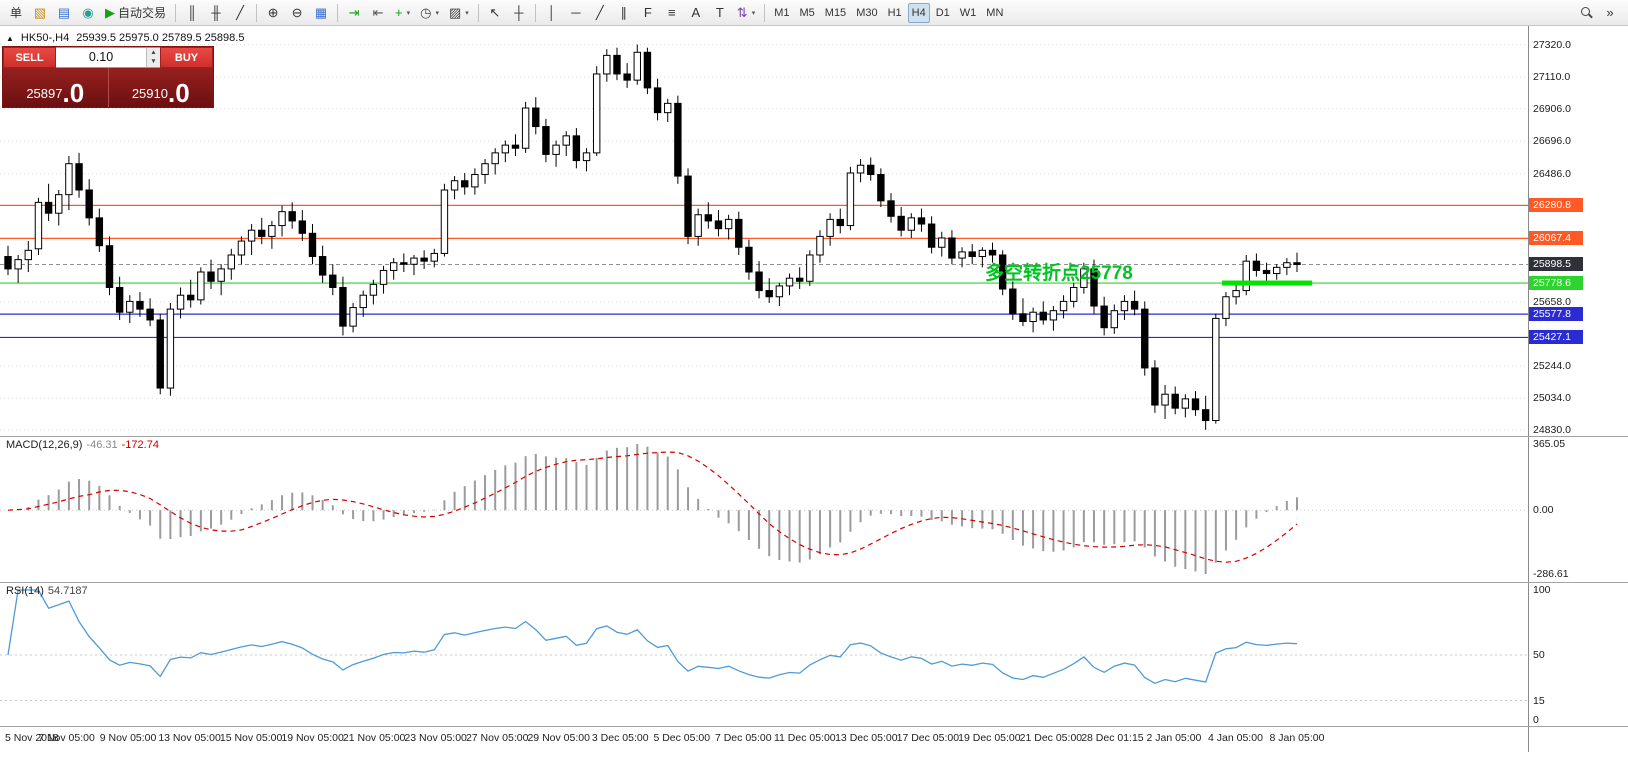 The width and height of the screenshot is (1628, 774). Describe the element at coordinates (1586, 13) in the screenshot. I see `search-button` at that location.